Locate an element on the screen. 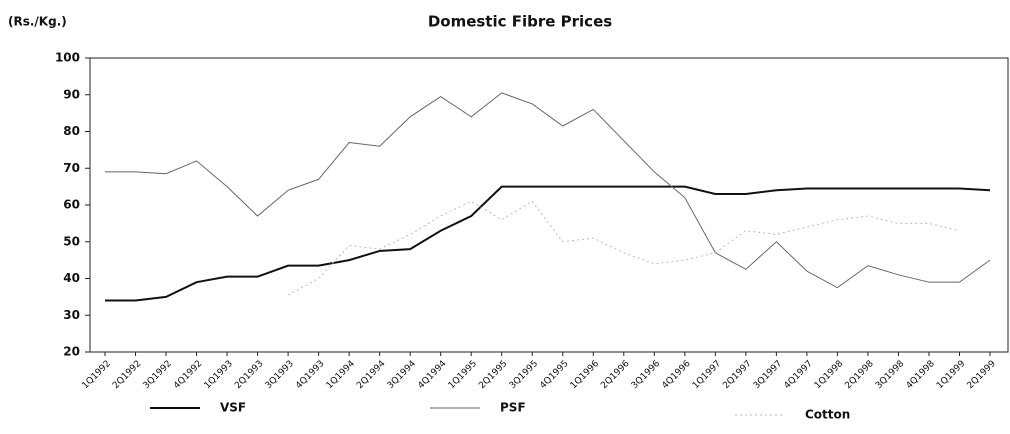  legend-label: PSF is located at coordinates (513, 408).